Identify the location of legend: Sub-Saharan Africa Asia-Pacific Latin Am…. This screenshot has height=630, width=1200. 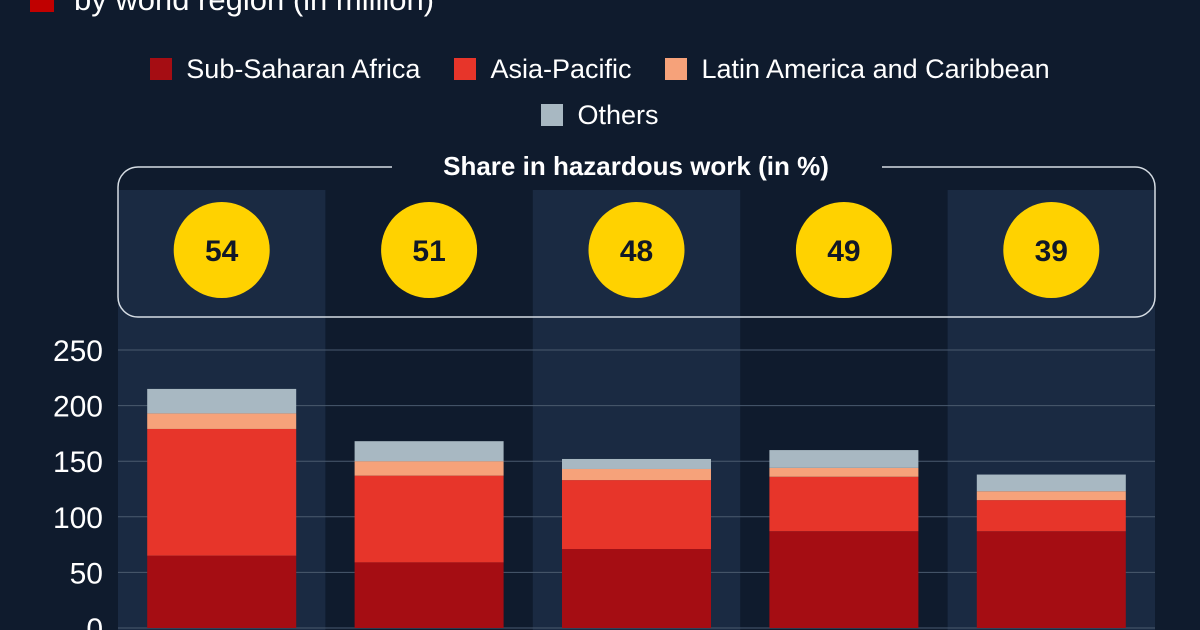
(600, 92).